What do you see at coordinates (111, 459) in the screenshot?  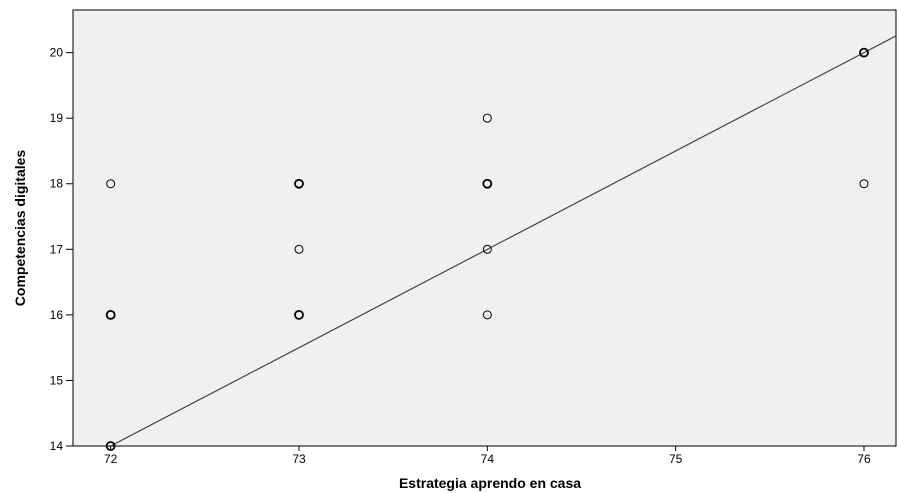 I see `x-tick-label: 72` at bounding box center [111, 459].